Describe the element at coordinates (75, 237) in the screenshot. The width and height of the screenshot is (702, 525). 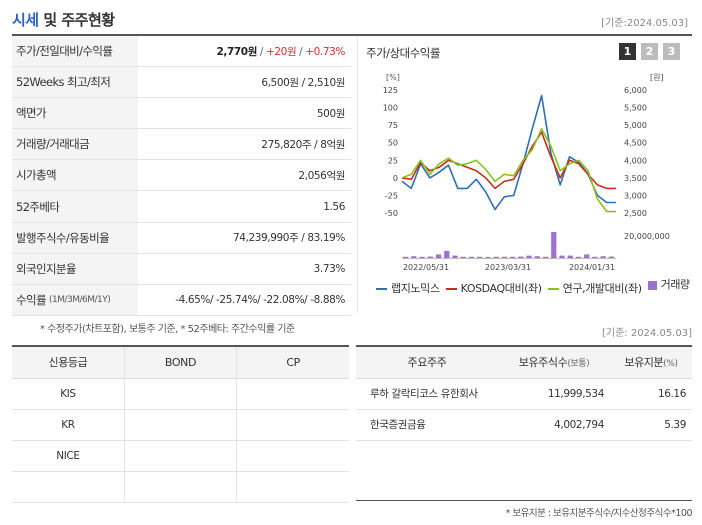
I see `quote-label: 발행주식수/유동비율` at that location.